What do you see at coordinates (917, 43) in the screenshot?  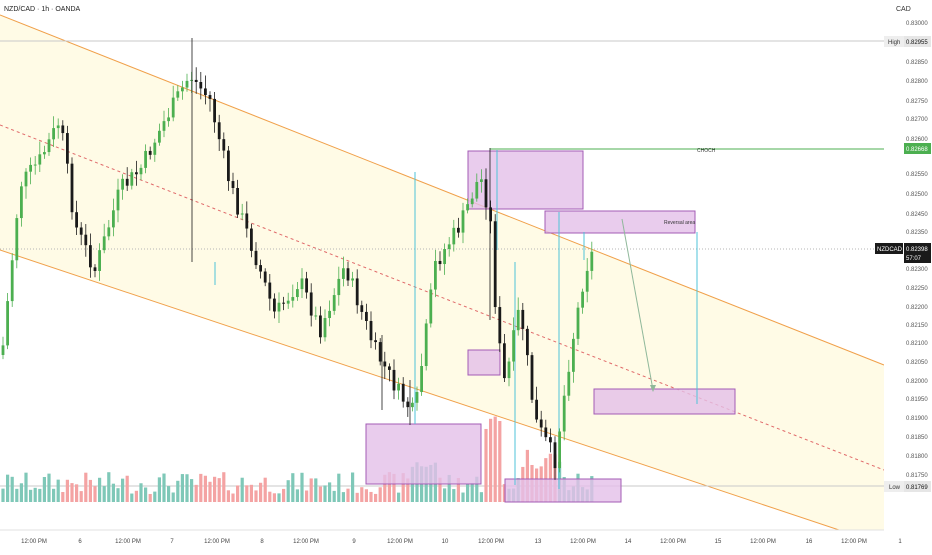 I see `svg-text: 0.82955` at bounding box center [917, 43].